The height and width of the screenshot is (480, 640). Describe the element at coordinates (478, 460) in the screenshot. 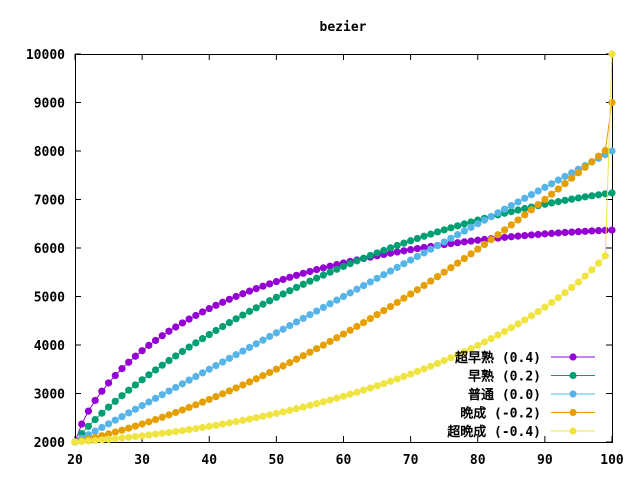

I see `x-tick-label: 80` at that location.